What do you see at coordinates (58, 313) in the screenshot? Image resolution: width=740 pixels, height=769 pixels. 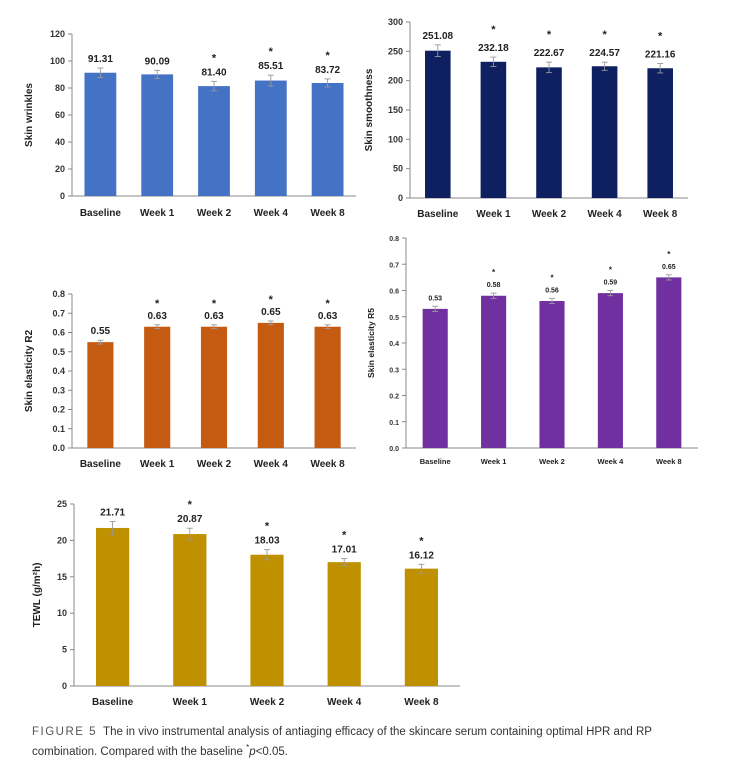 I see `y-tick-label: 0.7` at bounding box center [58, 313].